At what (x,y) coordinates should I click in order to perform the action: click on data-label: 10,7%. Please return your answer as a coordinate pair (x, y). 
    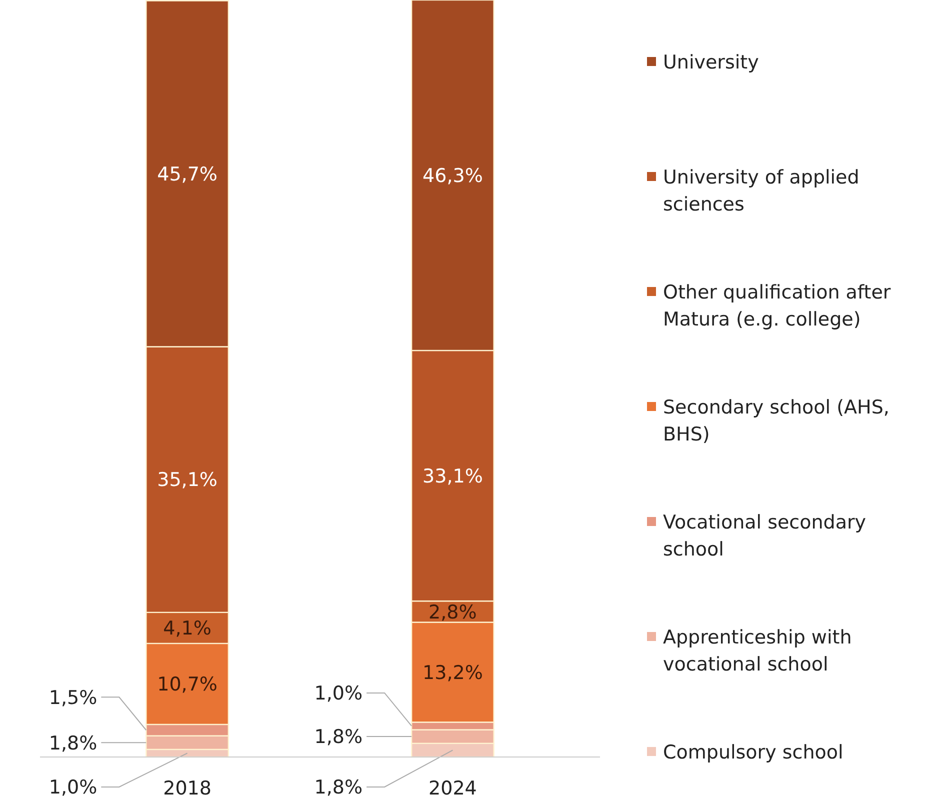
    Looking at the image, I should click on (187, 685).